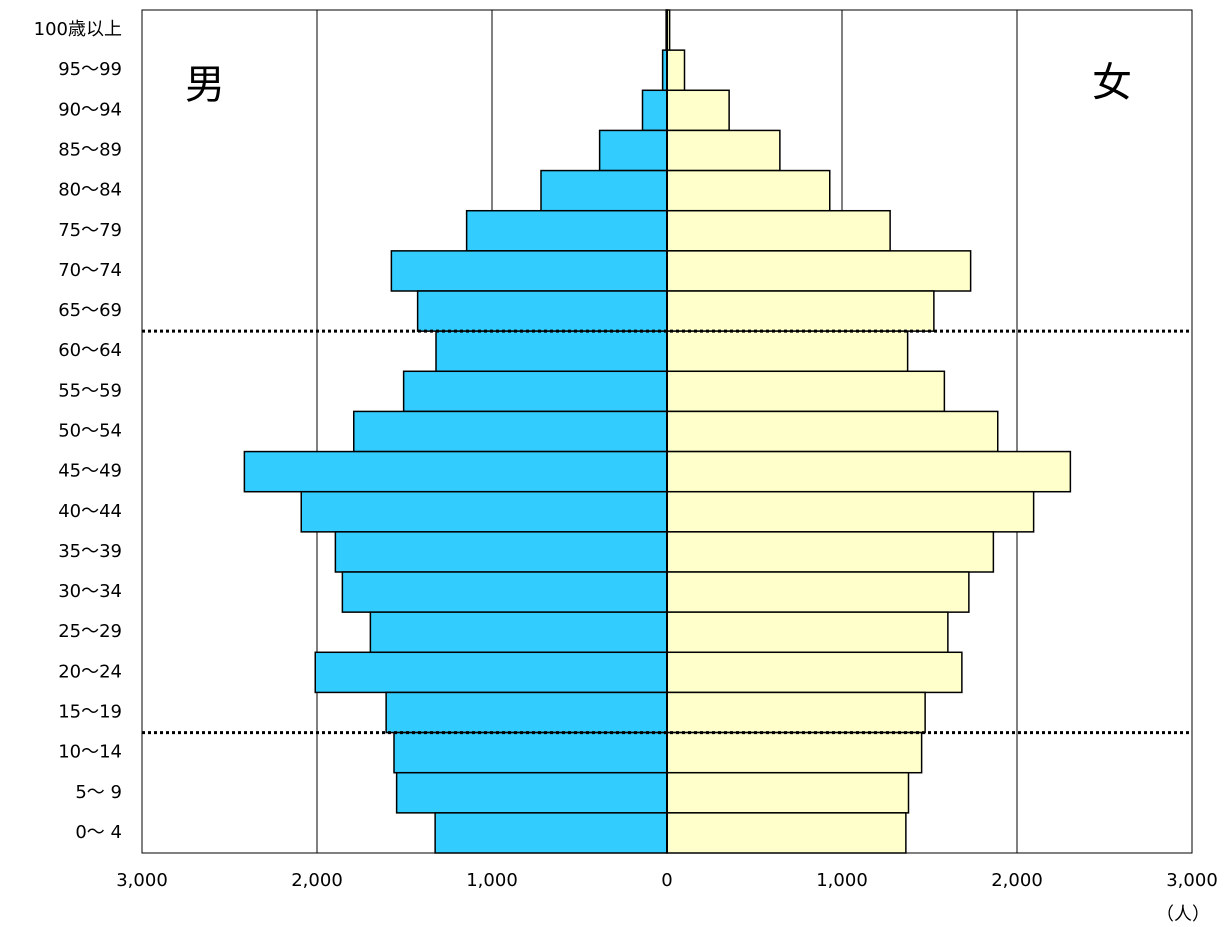 The image size is (1228, 927). Describe the element at coordinates (98, 792) in the screenshot. I see `age-label-19: 5～ 9` at that location.